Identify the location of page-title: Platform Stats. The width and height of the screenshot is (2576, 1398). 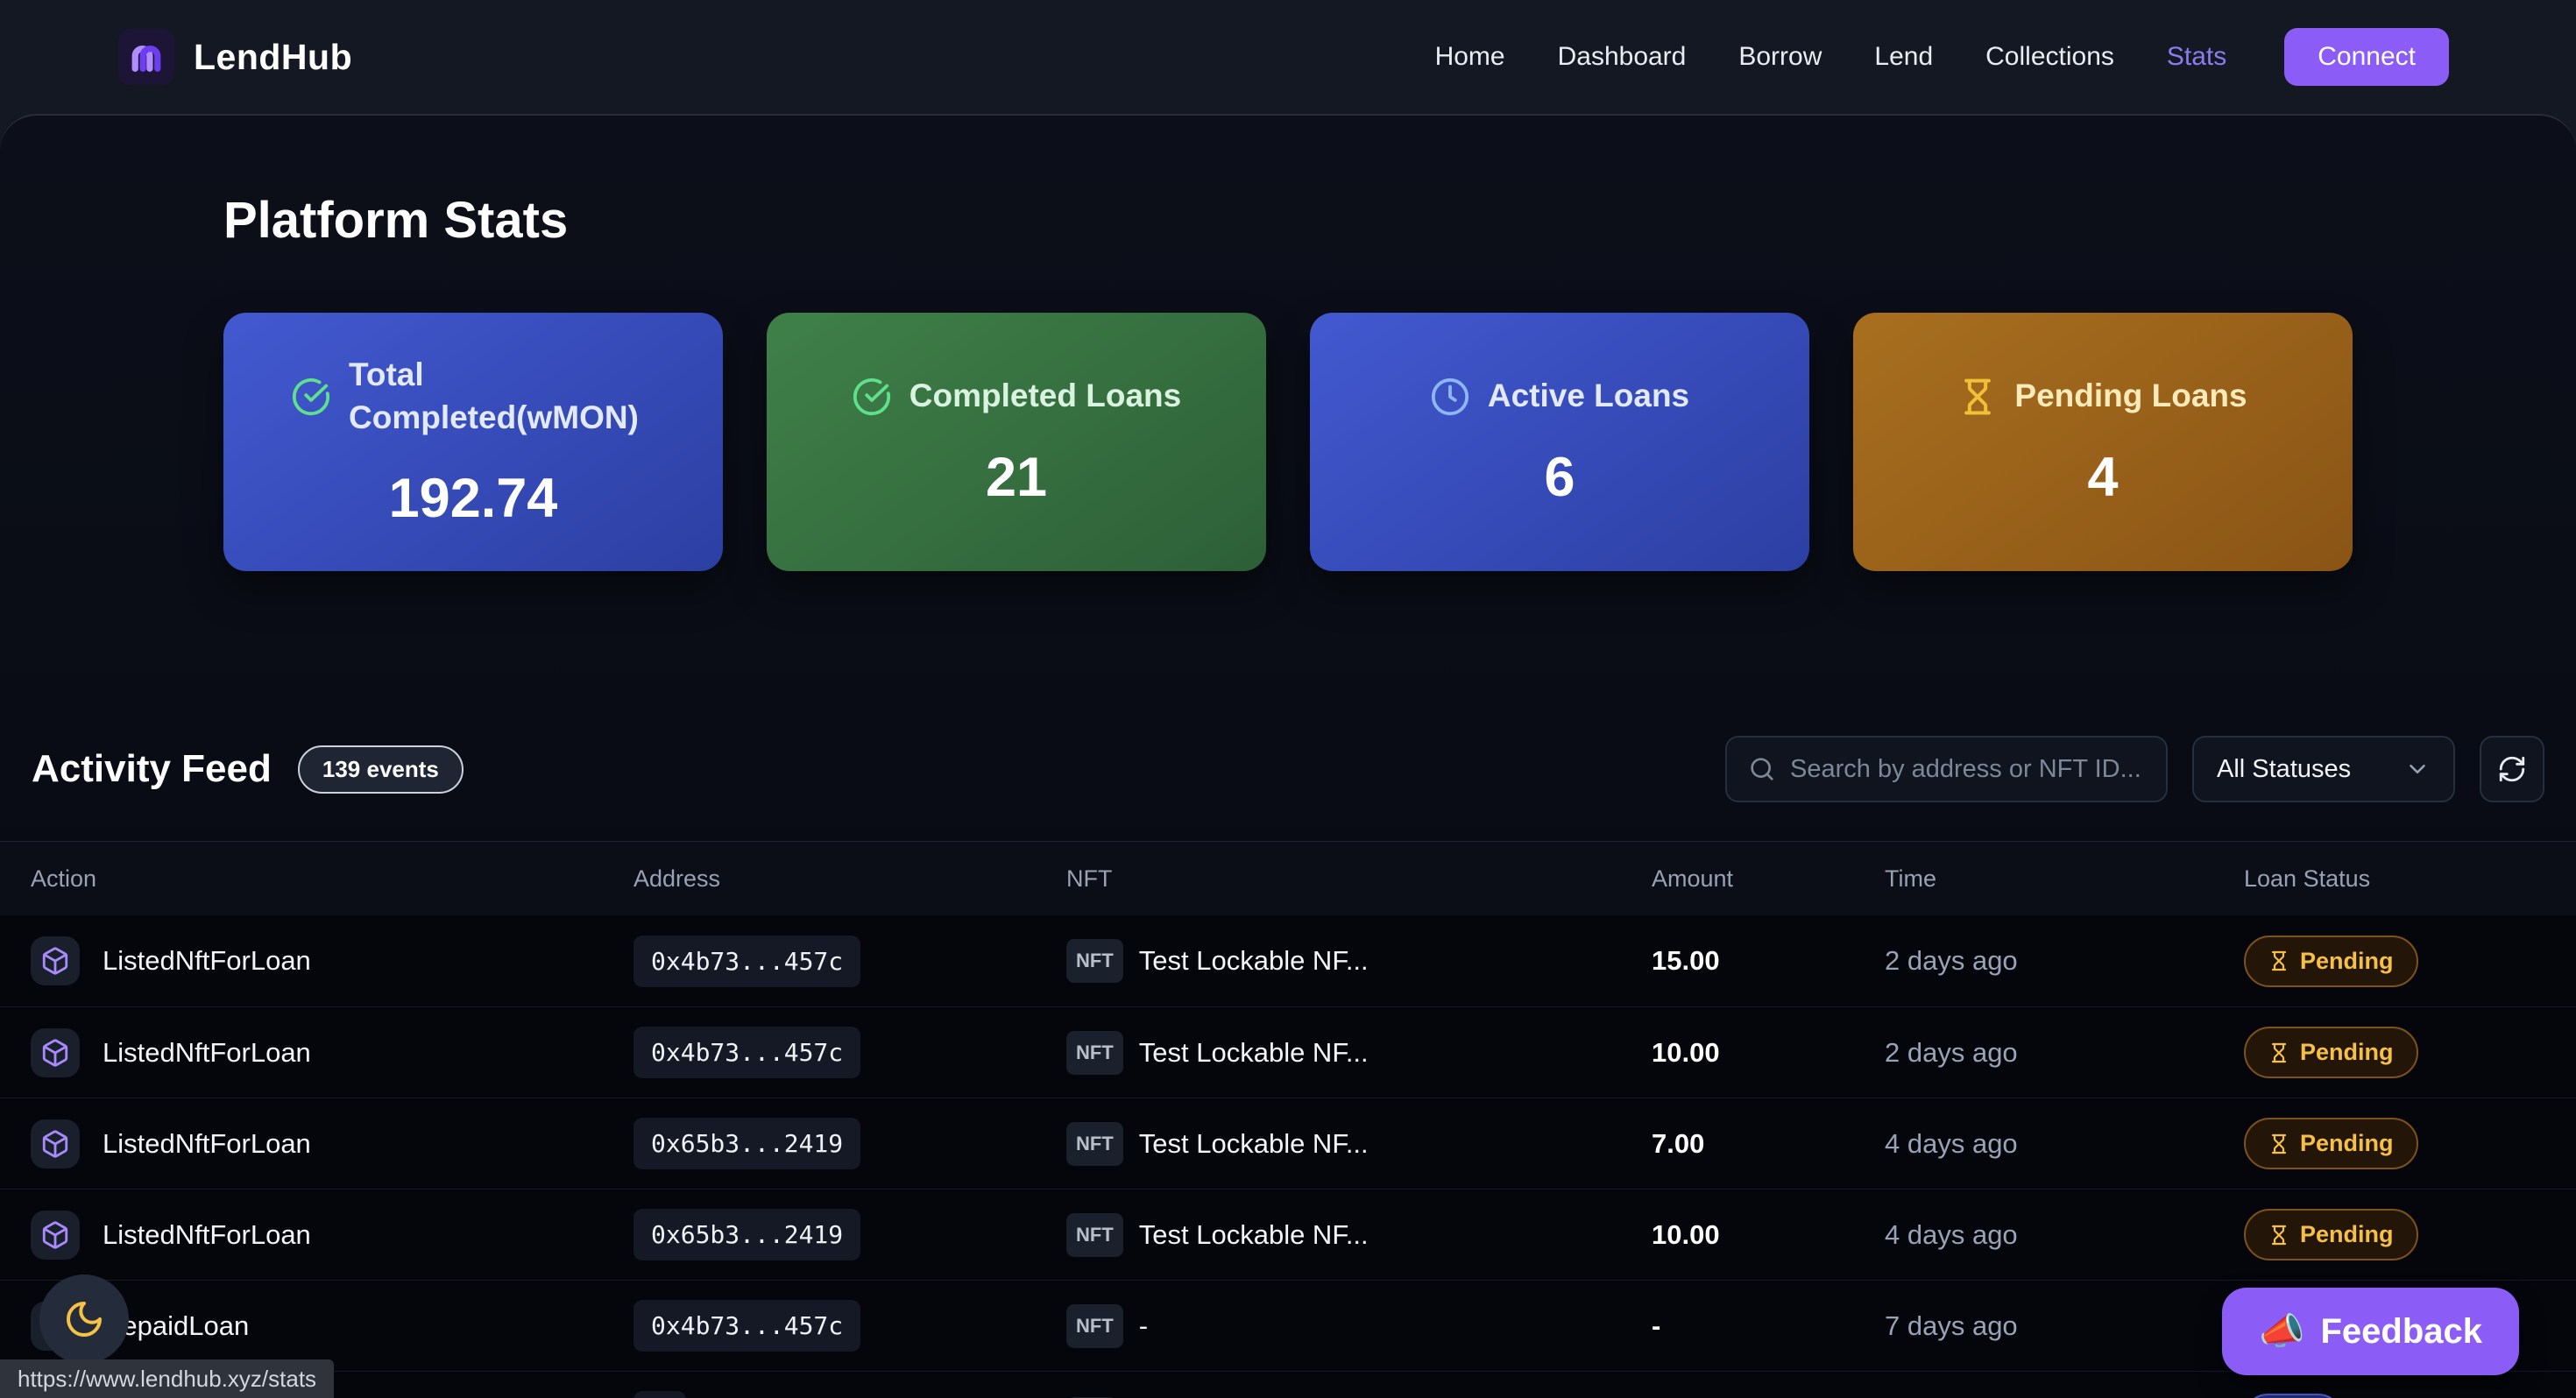
(396, 220).